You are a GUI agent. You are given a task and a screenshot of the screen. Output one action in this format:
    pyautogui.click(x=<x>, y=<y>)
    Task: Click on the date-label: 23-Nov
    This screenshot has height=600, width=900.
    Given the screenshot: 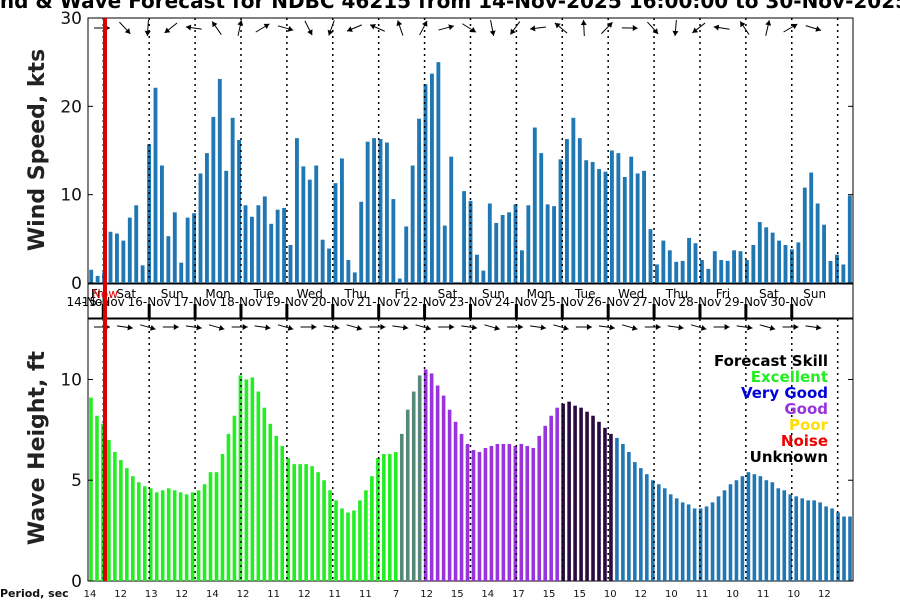 What is the action you would take?
    pyautogui.click(x=470, y=302)
    